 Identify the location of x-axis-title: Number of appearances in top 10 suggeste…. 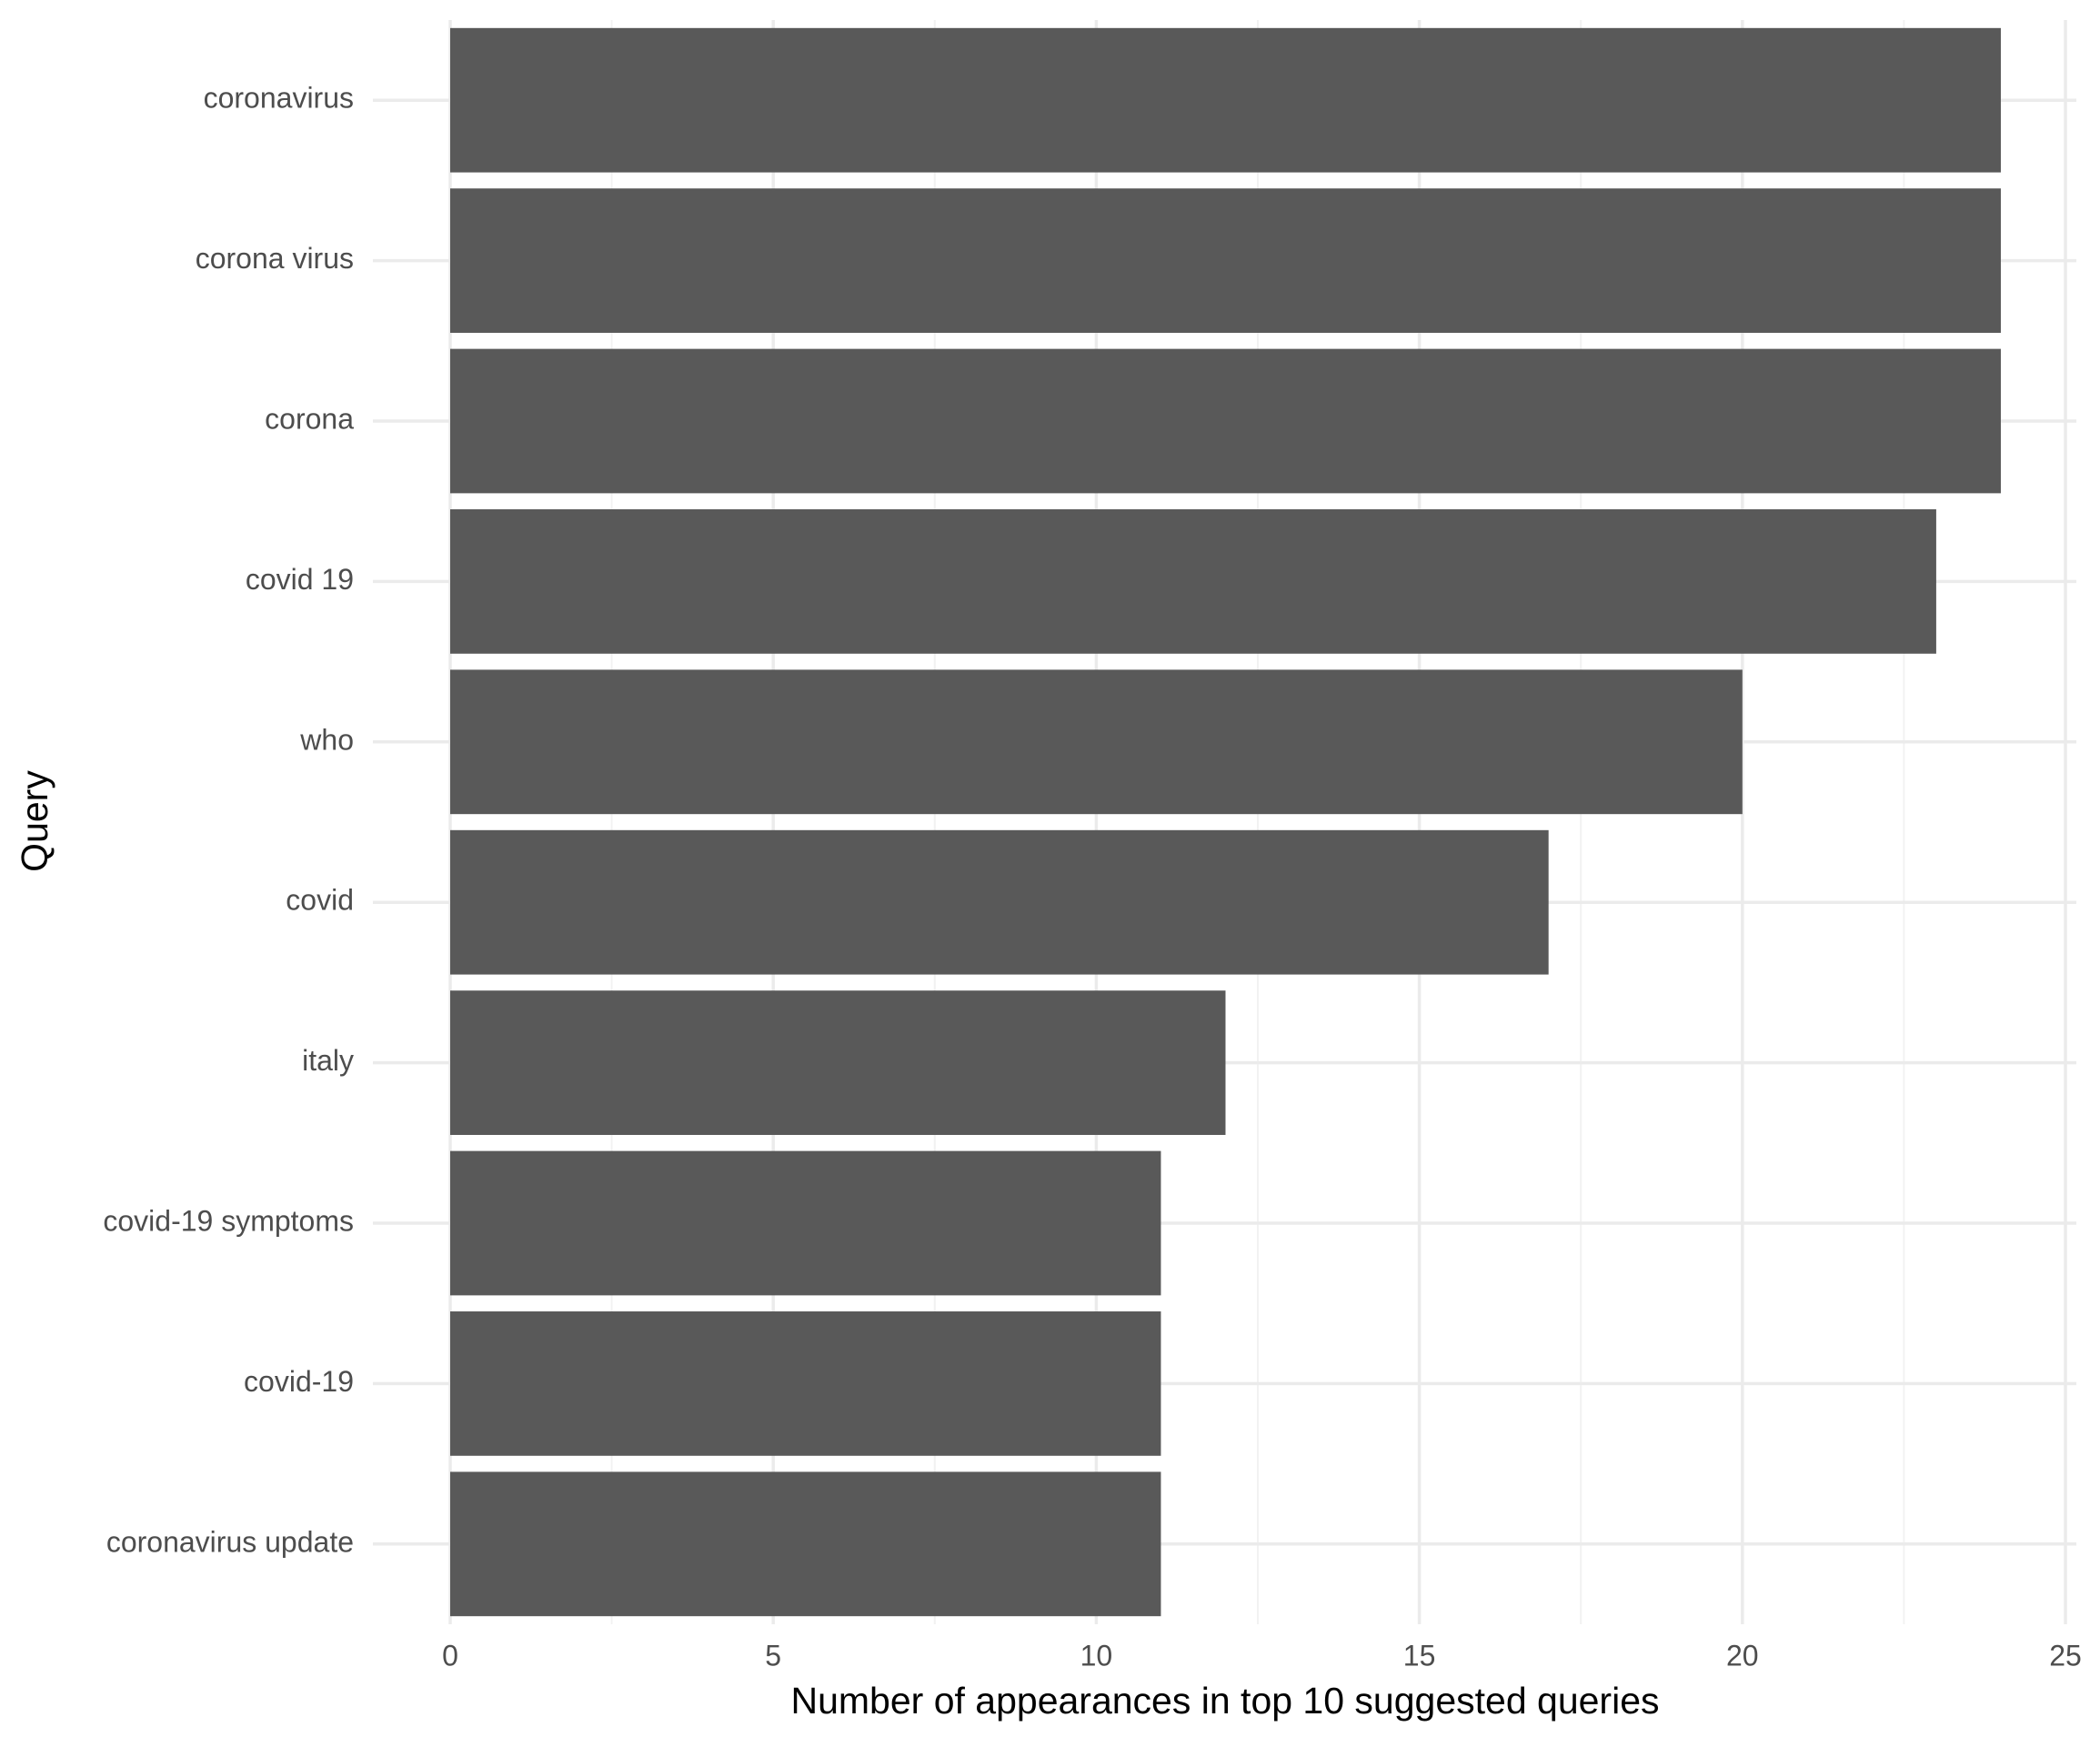
(1224, 1701).